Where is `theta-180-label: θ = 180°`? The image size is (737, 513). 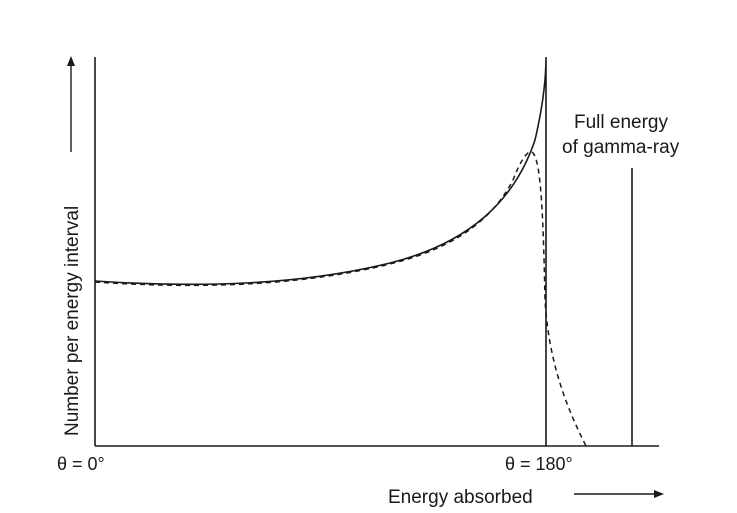
theta-180-label: θ = 180° is located at coordinates (539, 464).